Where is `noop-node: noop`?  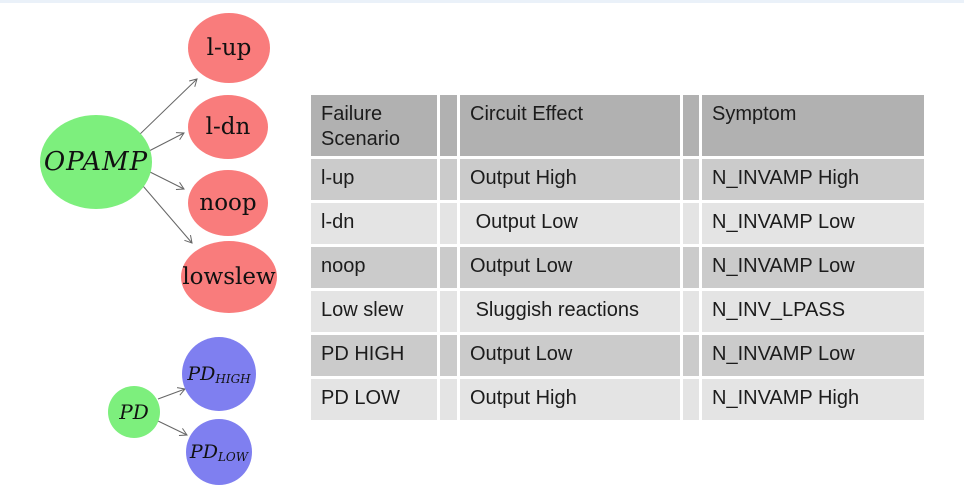
noop-node: noop is located at coordinates (228, 203).